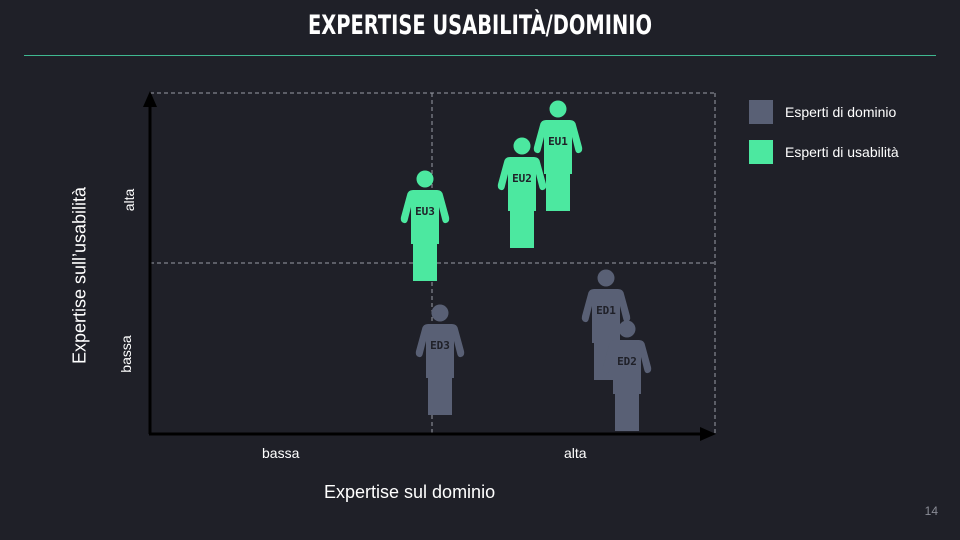 The width and height of the screenshot is (960, 540). What do you see at coordinates (440, 345) in the screenshot?
I see `person-label: ED3` at bounding box center [440, 345].